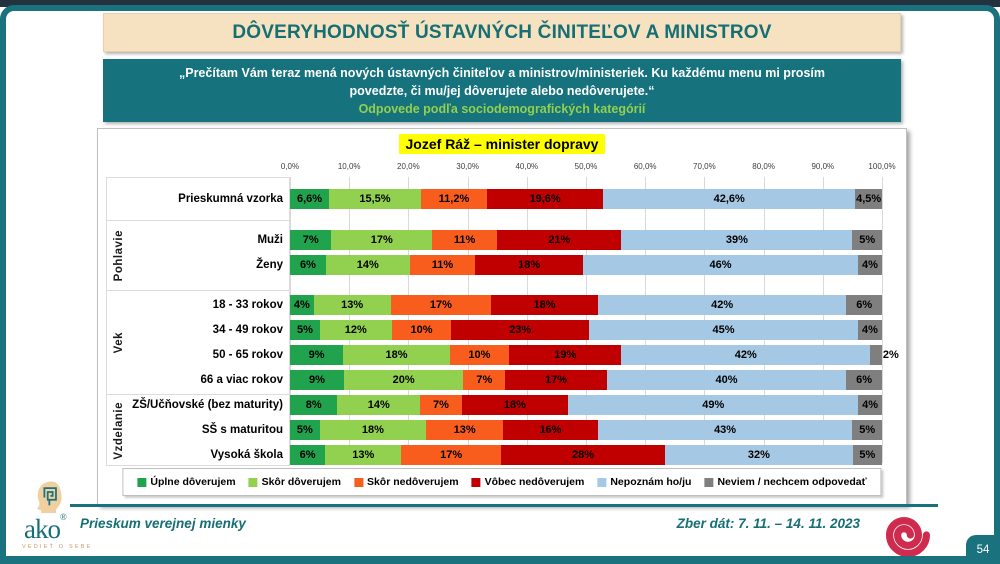 Image resolution: width=1000 pixels, height=564 pixels. What do you see at coordinates (890, 355) in the screenshot?
I see `segment-value-label: 2%` at bounding box center [890, 355].